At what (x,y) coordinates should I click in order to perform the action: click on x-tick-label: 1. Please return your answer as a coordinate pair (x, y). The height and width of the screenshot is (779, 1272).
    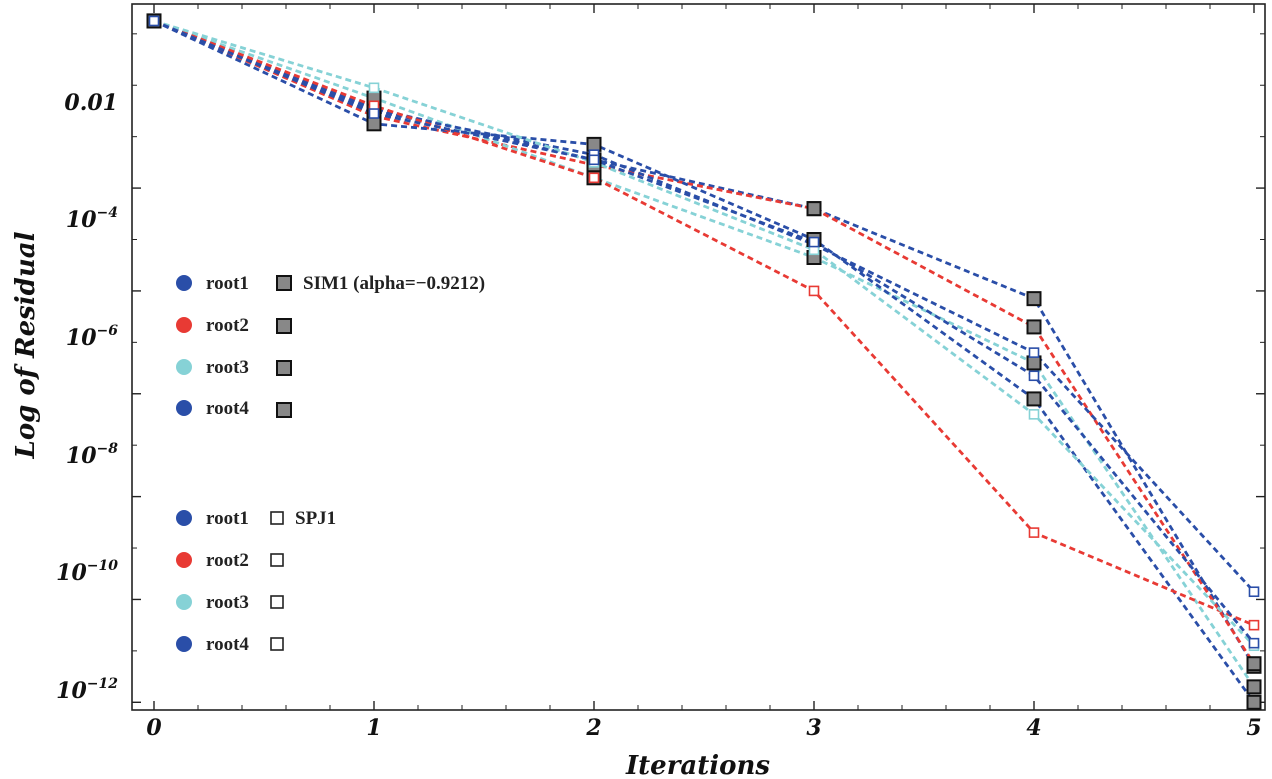
    Looking at the image, I should click on (373, 728).